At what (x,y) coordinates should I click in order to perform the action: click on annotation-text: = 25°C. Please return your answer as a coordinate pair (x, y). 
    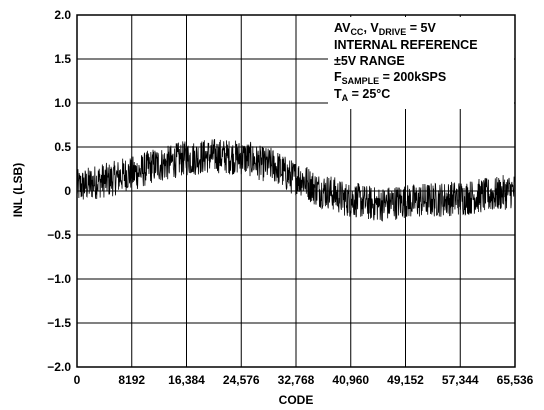
    Looking at the image, I should click on (369, 94).